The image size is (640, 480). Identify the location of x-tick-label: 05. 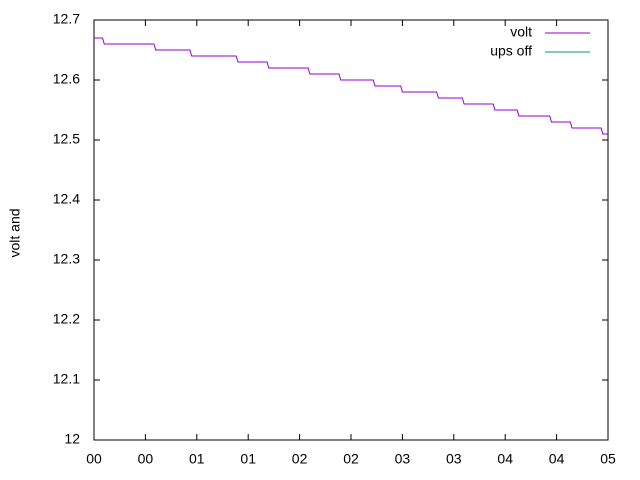
(608, 459).